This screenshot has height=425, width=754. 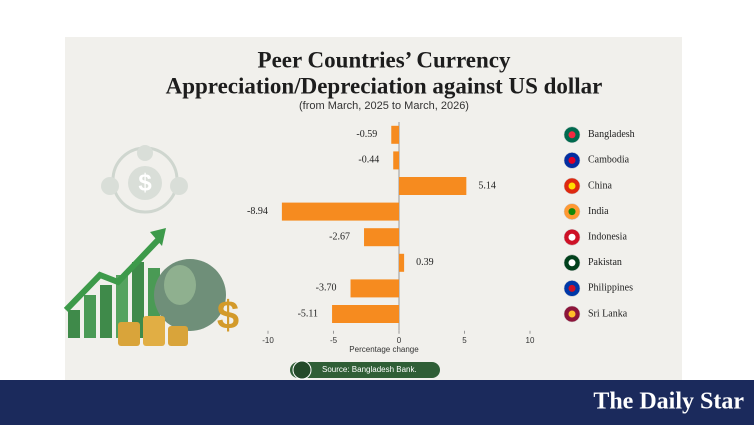 What do you see at coordinates (611, 134) in the screenshot?
I see `category-label: Bangladesh` at bounding box center [611, 134].